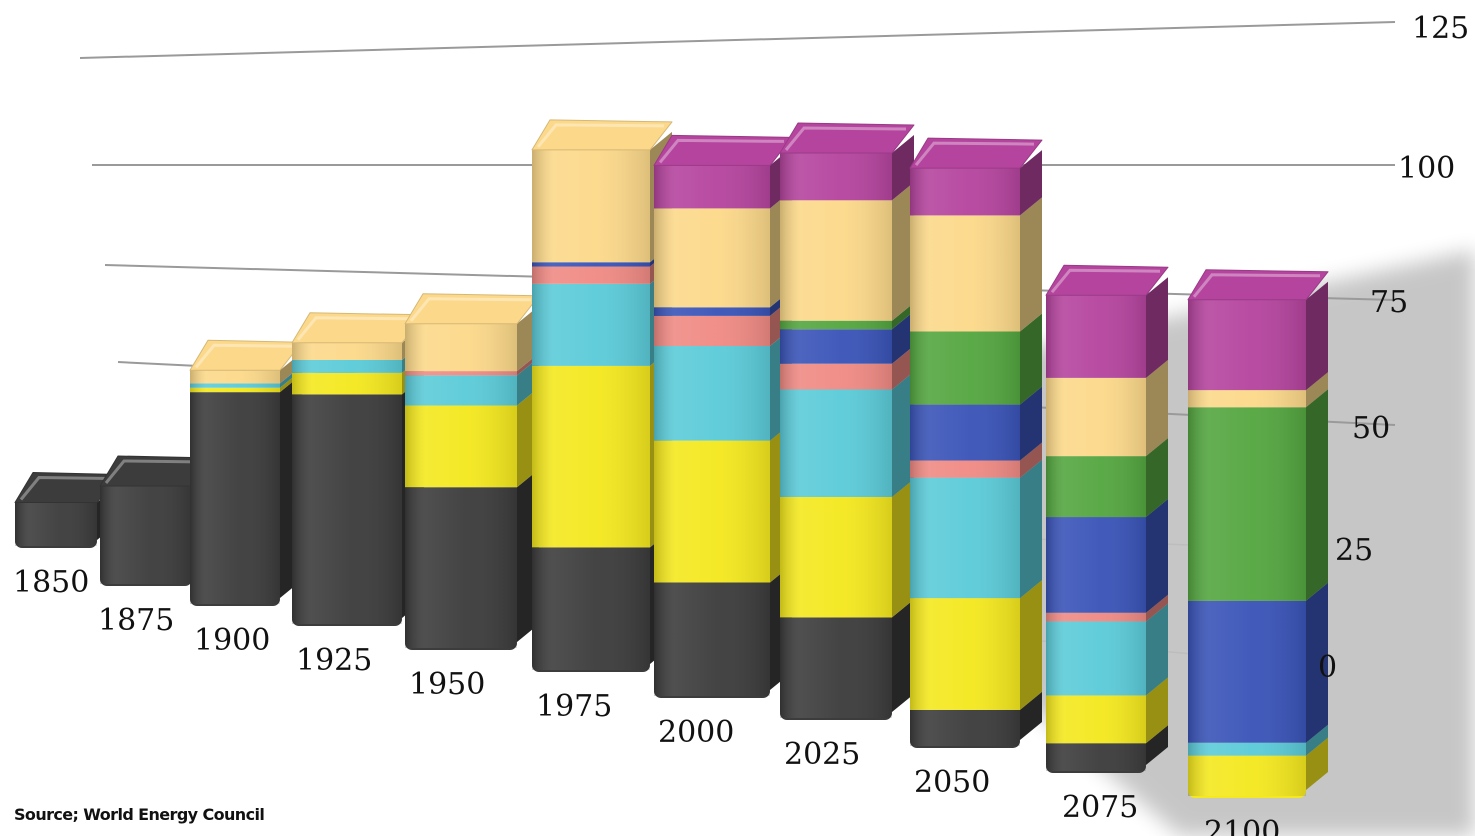 Image resolution: width=1475 pixels, height=836 pixels. Describe the element at coordinates (952, 782) in the screenshot. I see `x-tick-label: 2050` at that location.